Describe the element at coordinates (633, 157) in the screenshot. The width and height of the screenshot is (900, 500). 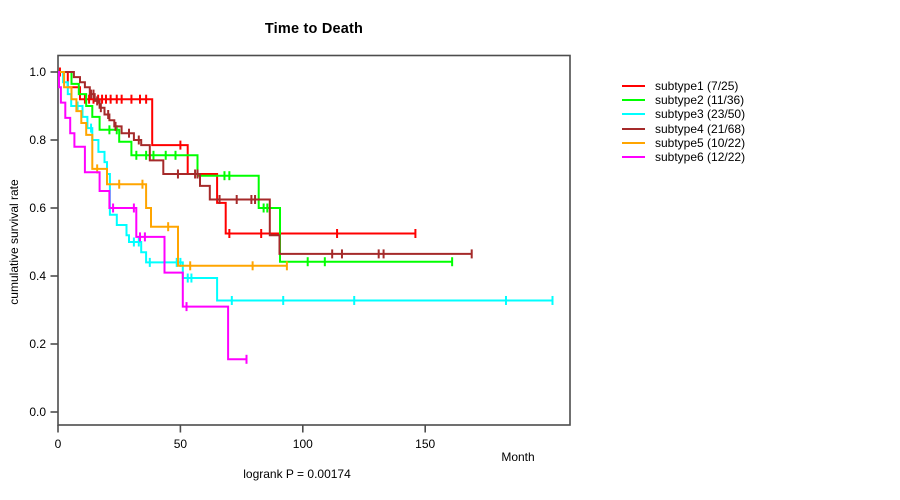
I see `legend-line-swatch-subtype6` at that location.